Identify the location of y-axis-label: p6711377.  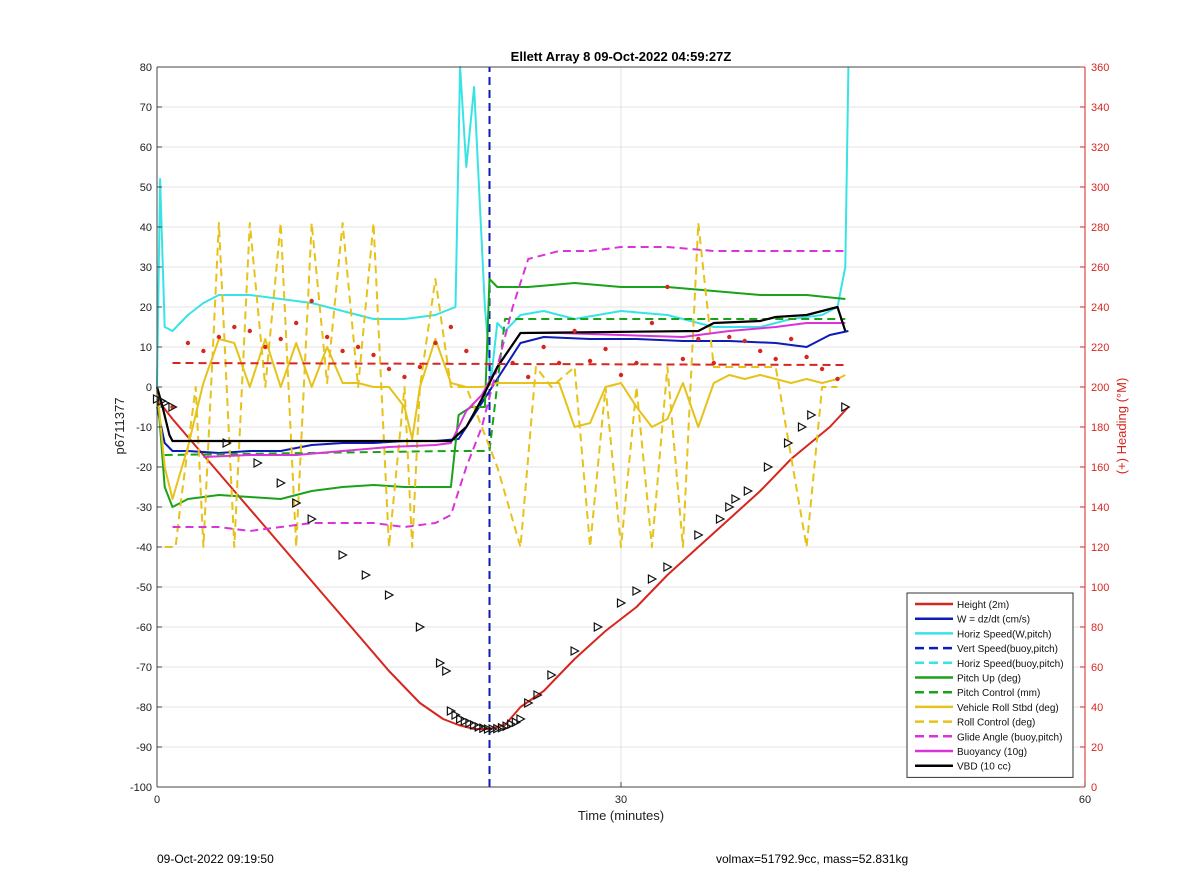
(119, 426).